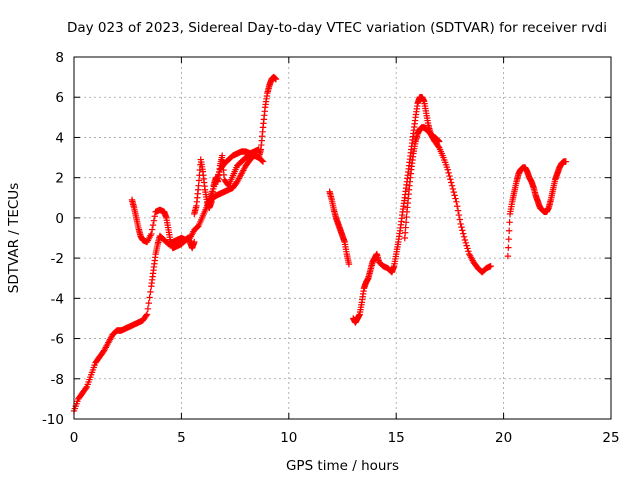 Image resolution: width=640 pixels, height=480 pixels. What do you see at coordinates (181, 438) in the screenshot?
I see `x-tick-label: 5` at bounding box center [181, 438].